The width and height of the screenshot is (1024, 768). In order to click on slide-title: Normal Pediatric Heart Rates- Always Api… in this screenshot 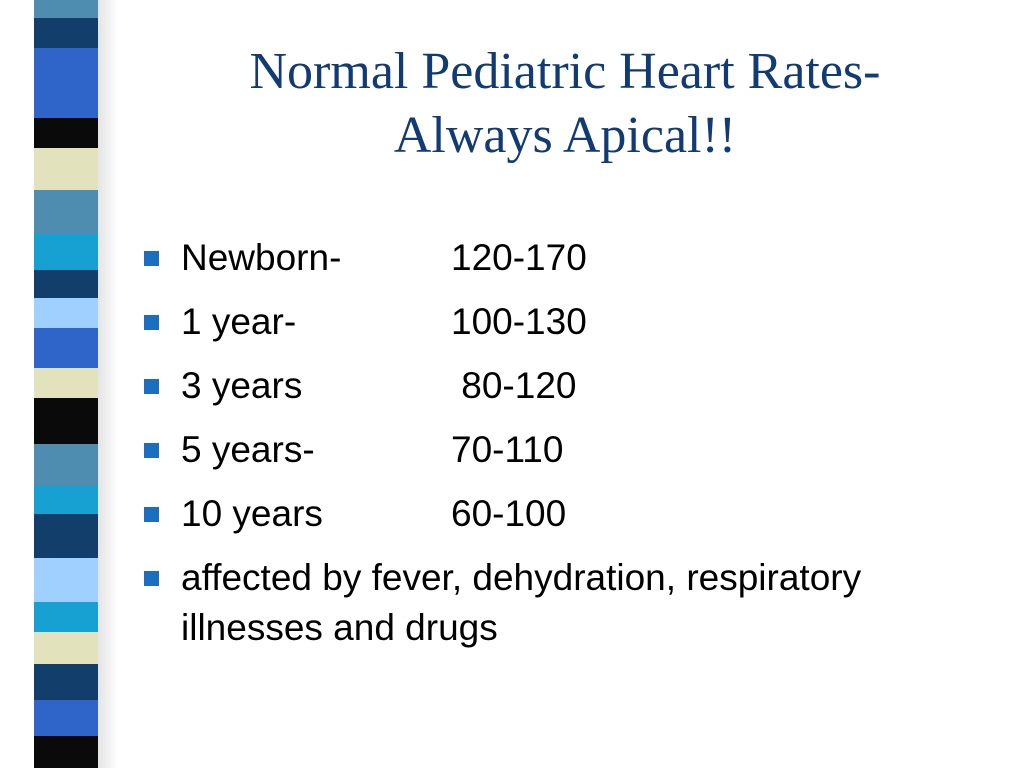, I will do `click(565, 104)`.